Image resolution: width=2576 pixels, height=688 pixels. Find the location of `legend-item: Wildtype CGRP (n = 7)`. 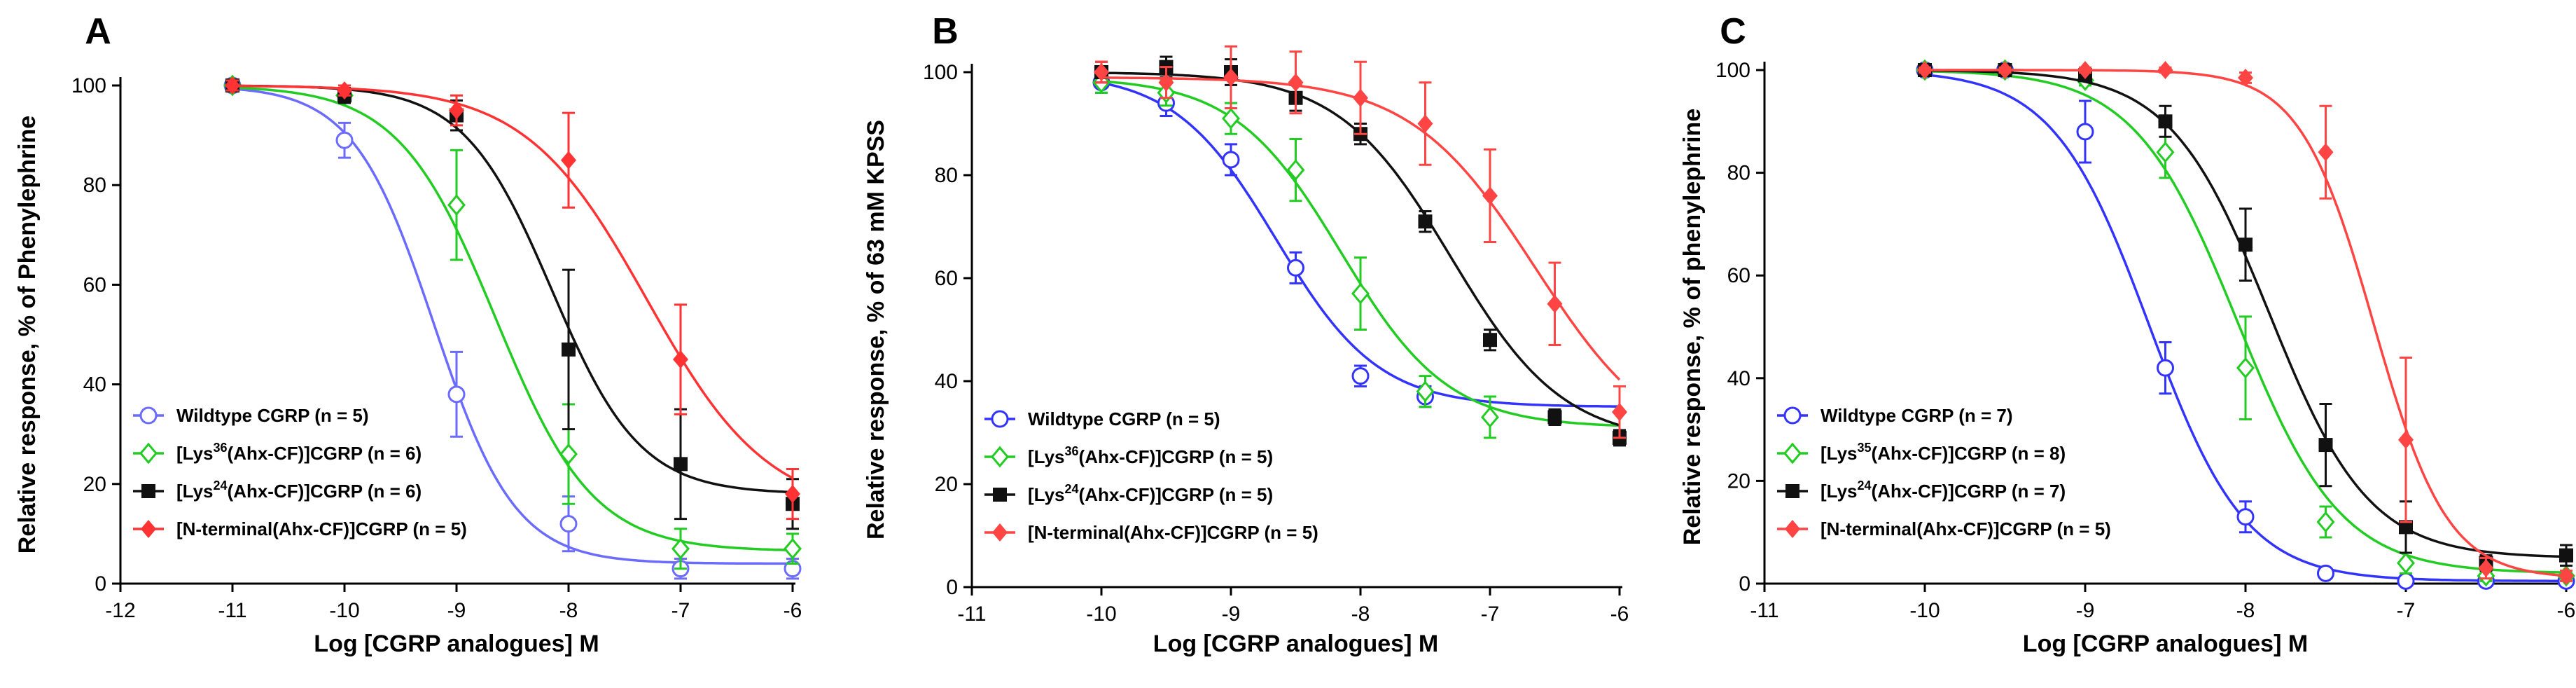

legend-item: Wildtype CGRP (n = 7) is located at coordinates (1895, 416).